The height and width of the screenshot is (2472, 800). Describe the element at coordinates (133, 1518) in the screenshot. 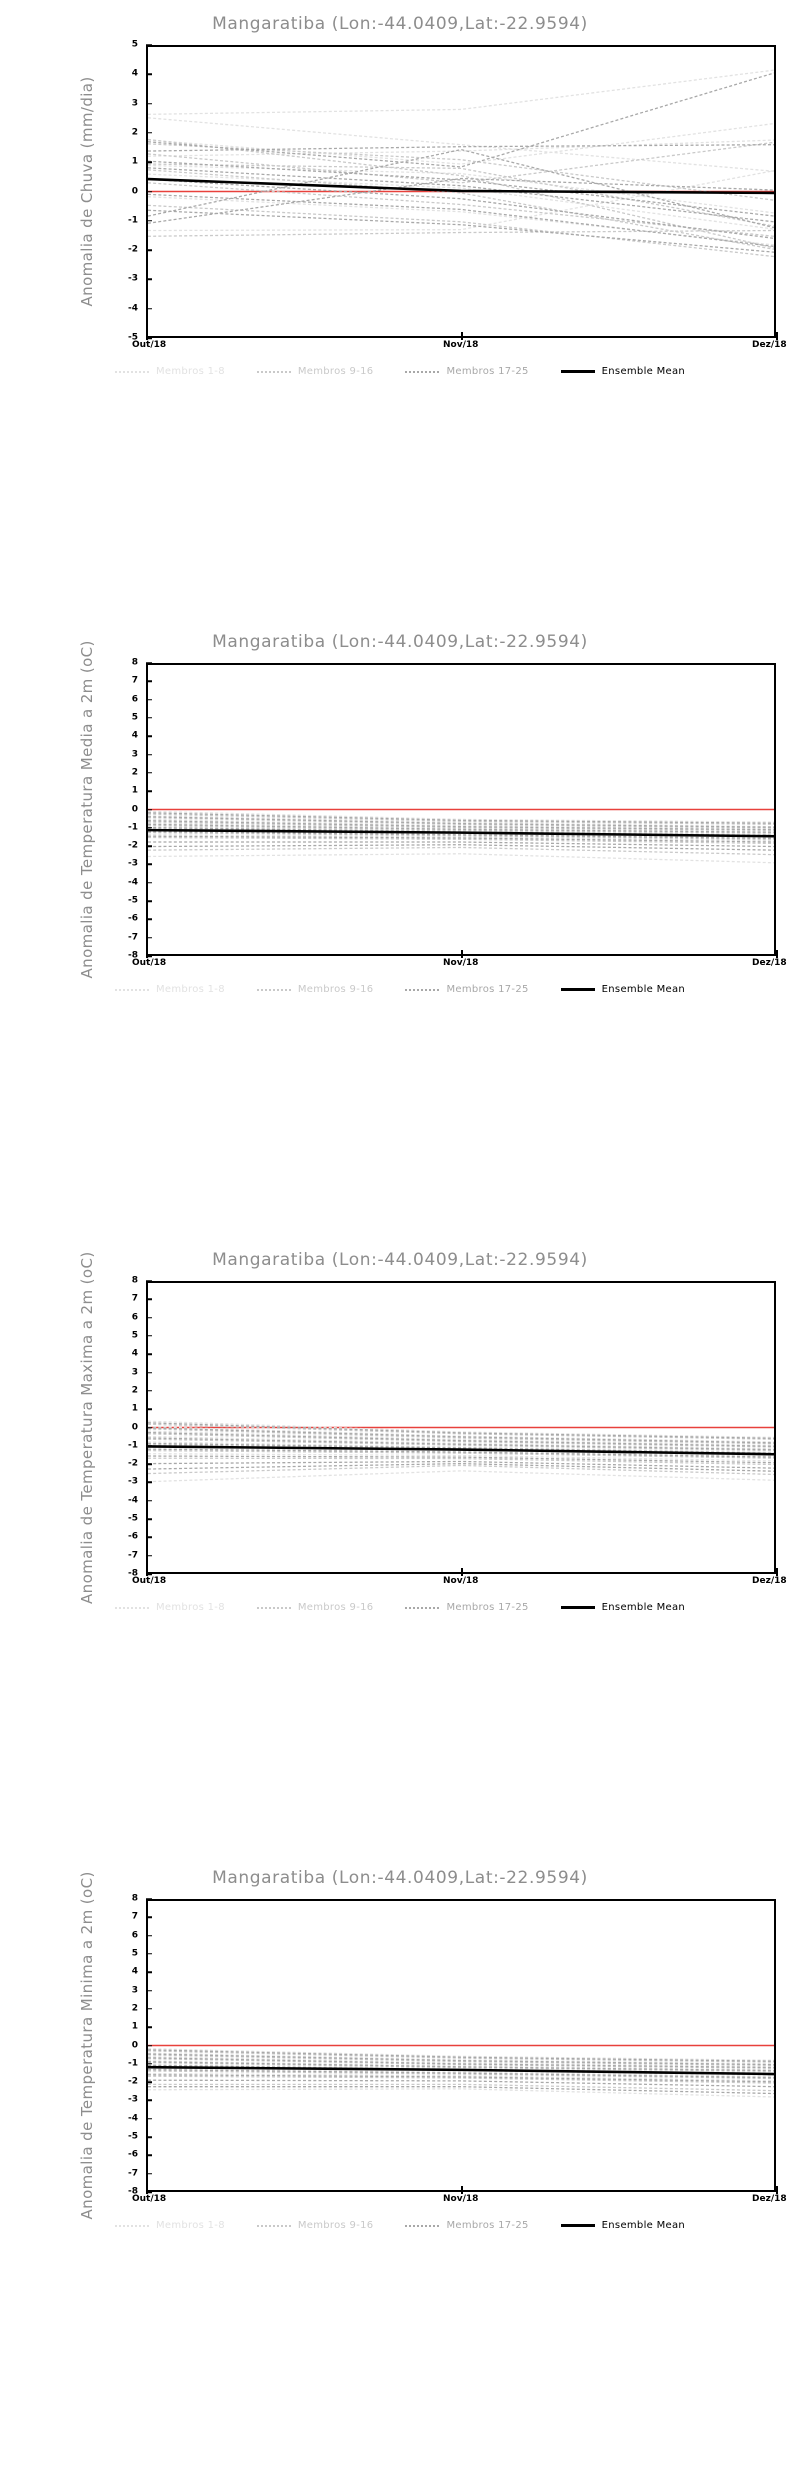

I see `y-tick-label: -5` at that location.